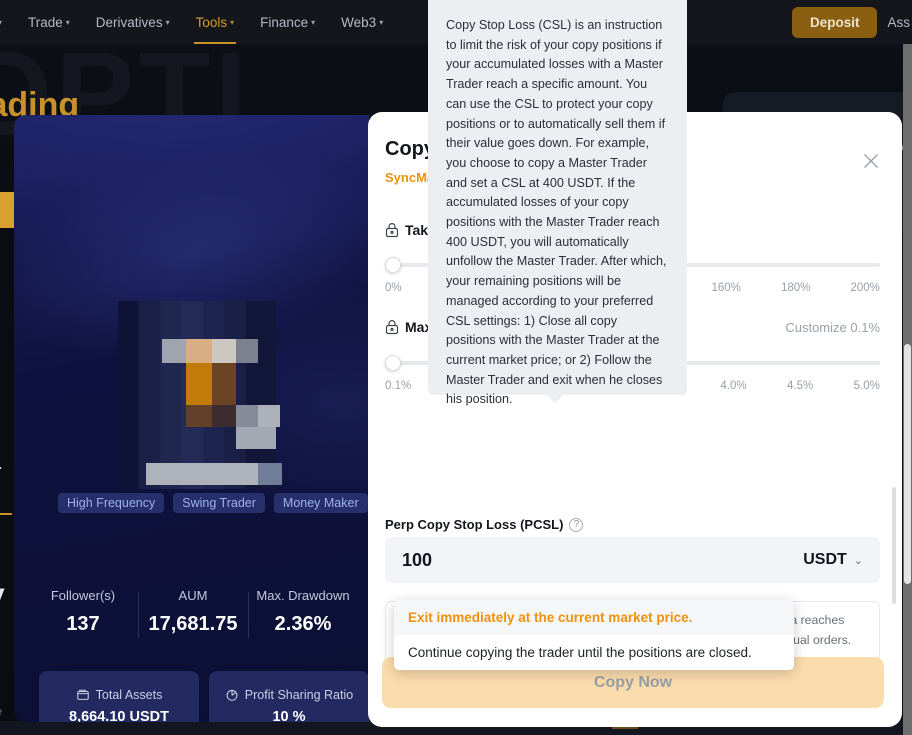  Describe the element at coordinates (284, 22) in the screenshot. I see `nav-item-label: Finance` at that location.